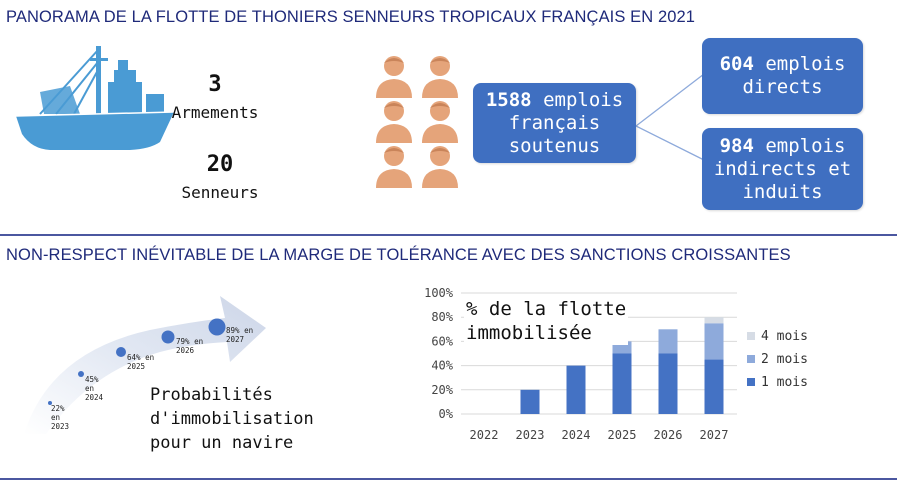  What do you see at coordinates (546, 321) in the screenshot?
I see `chart-title: % de la flotte immobilisée` at bounding box center [546, 321].